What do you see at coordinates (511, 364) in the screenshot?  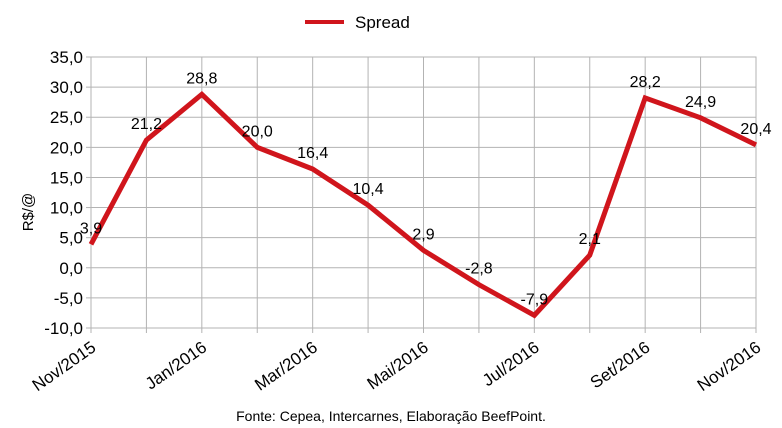 I see `x-tick-label: Jul/2016` at bounding box center [511, 364].